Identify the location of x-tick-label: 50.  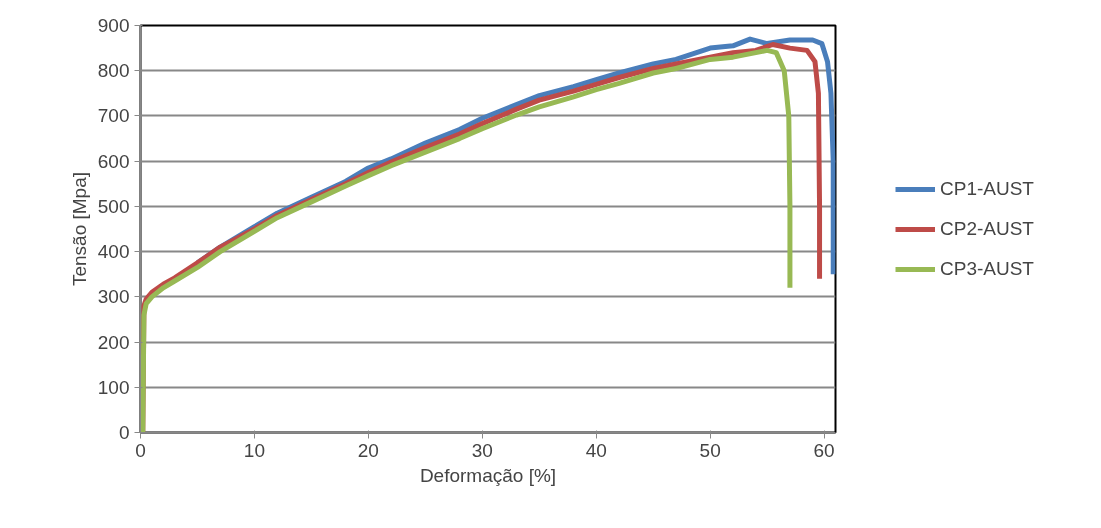
(710, 450).